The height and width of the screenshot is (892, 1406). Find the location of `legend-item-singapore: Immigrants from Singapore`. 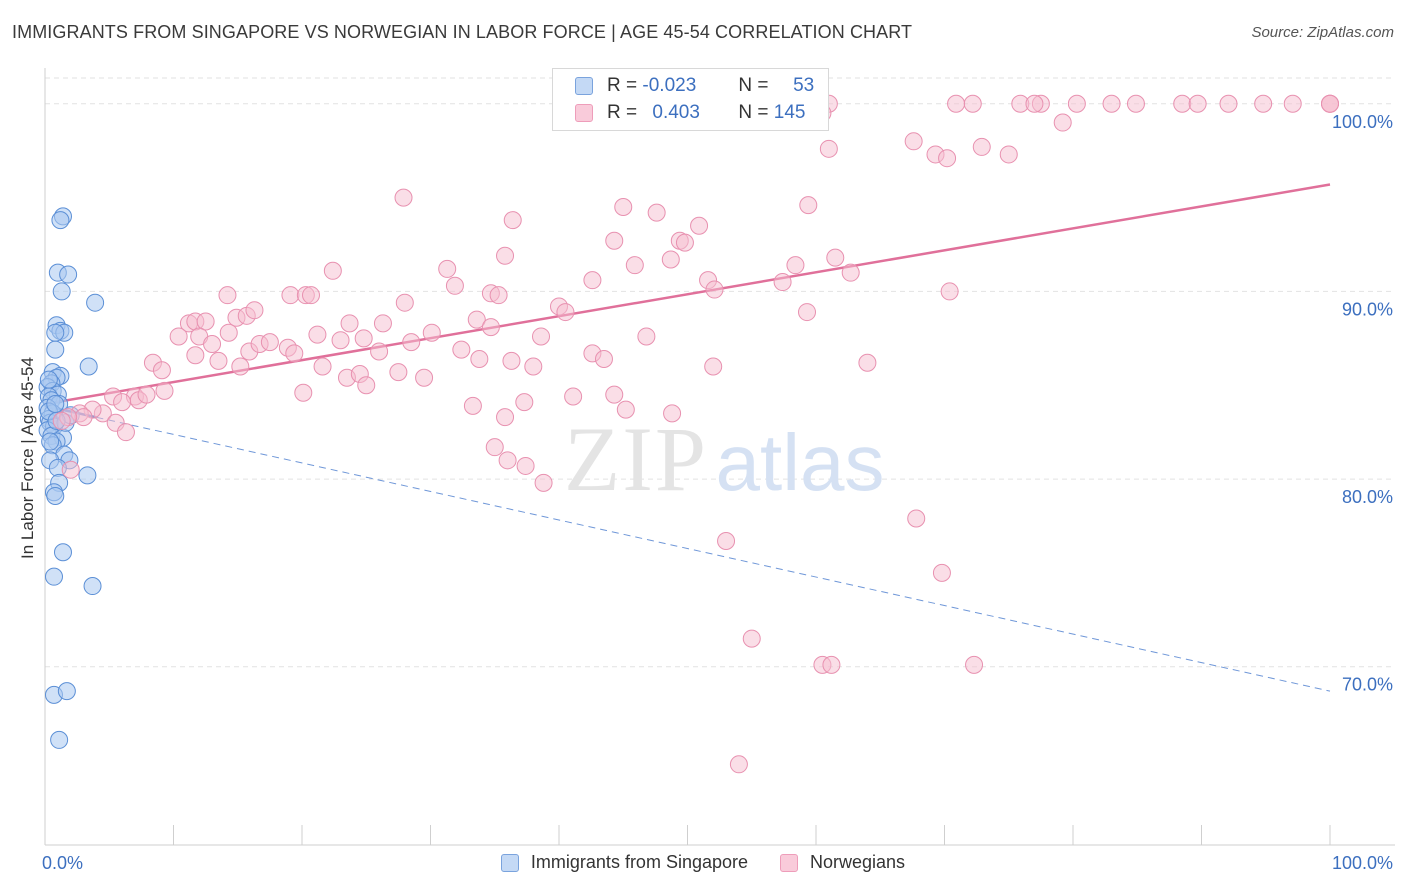

legend-item-singapore: Immigrants from Singapore is located at coordinates (624, 862).